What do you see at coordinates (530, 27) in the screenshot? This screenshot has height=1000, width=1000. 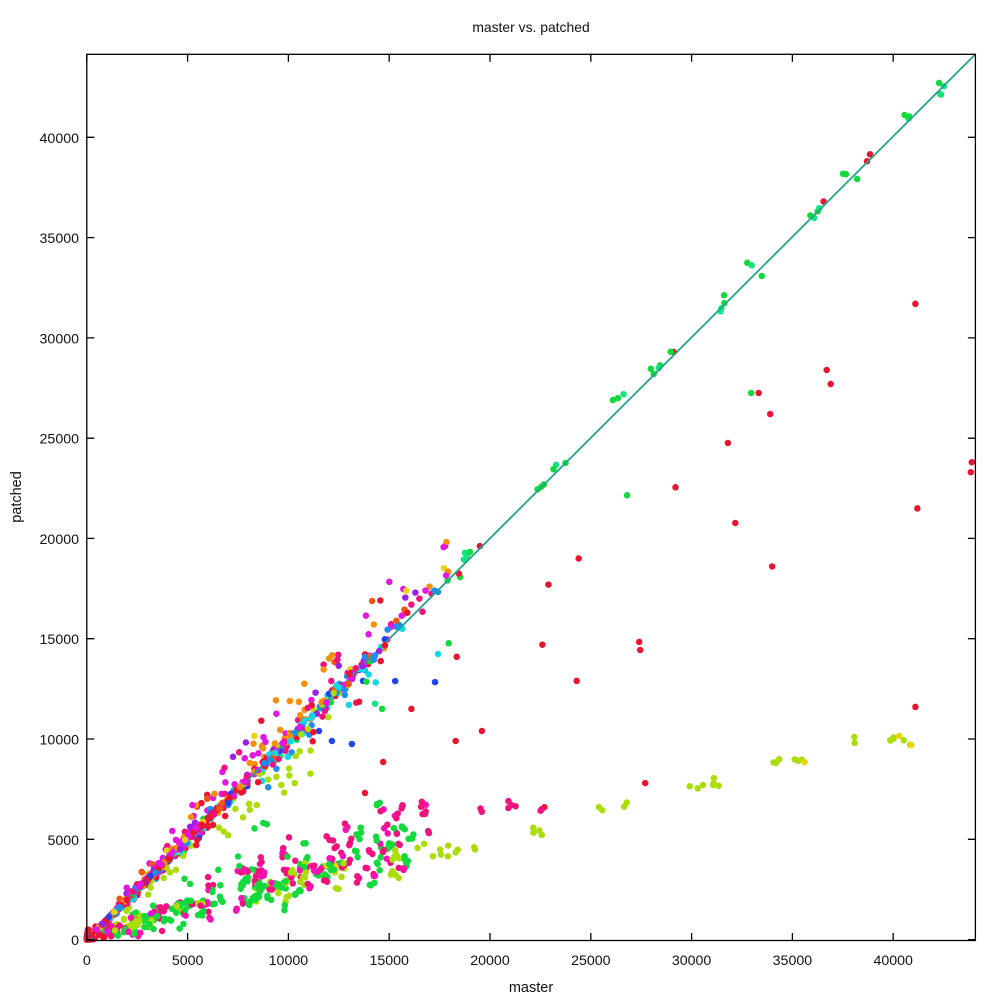 I see `svg-text: master vs. patched` at bounding box center [530, 27].